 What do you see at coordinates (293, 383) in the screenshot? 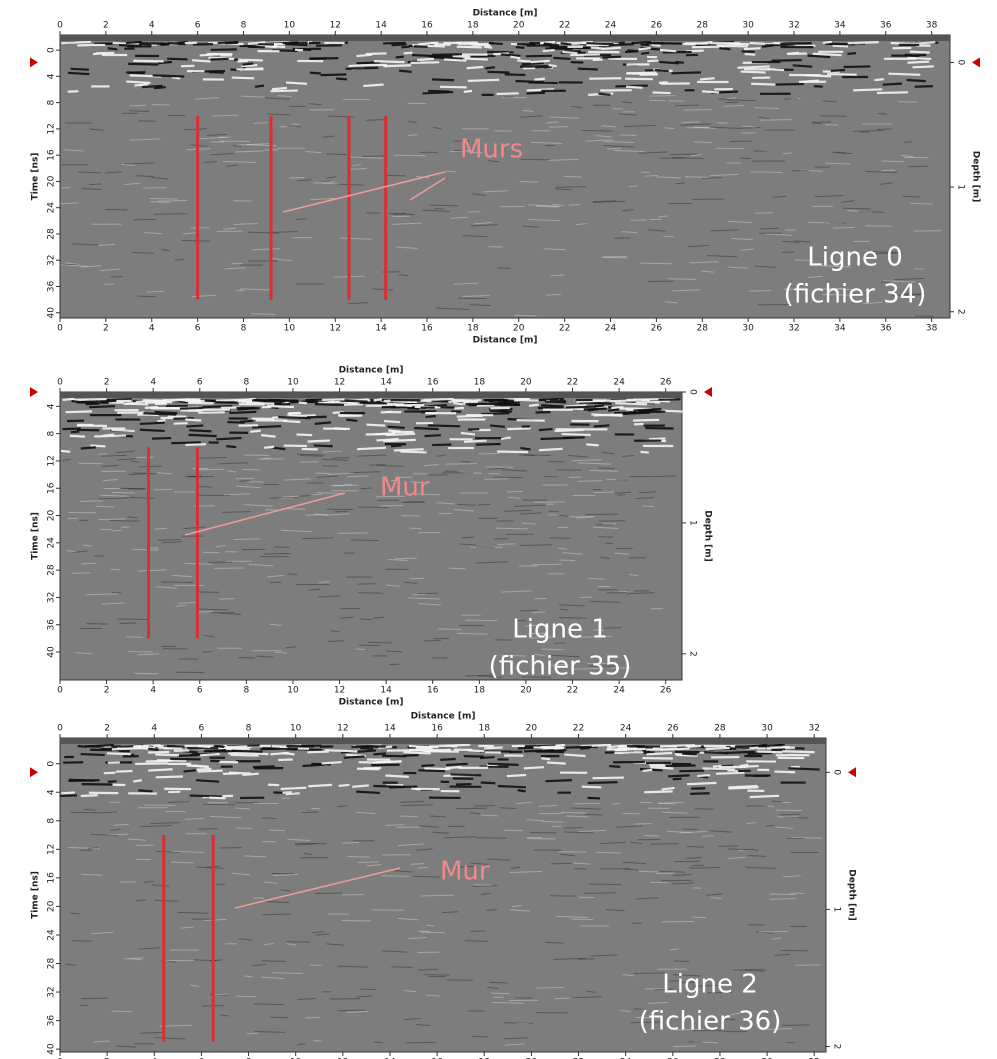
I see `x-tick-label: 10` at bounding box center [293, 383].